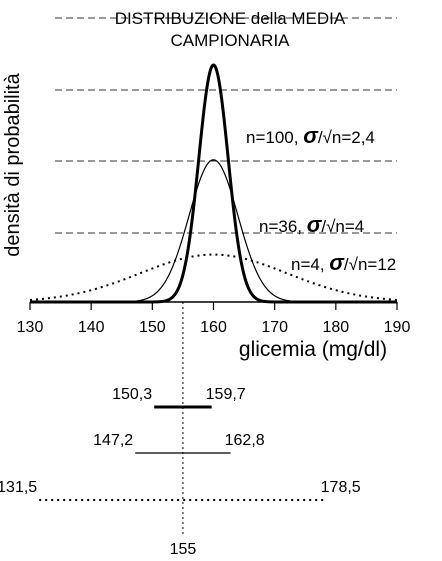 The height and width of the screenshot is (561, 442). I want to click on x-tick-label-130: 130, so click(30, 327).